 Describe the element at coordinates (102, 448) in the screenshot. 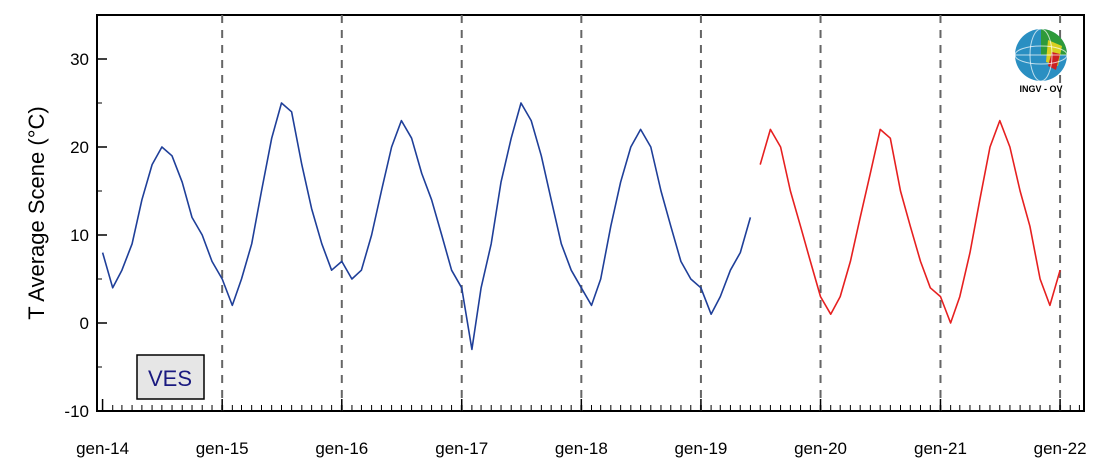

I see `x-tick-label: gen-14` at that location.